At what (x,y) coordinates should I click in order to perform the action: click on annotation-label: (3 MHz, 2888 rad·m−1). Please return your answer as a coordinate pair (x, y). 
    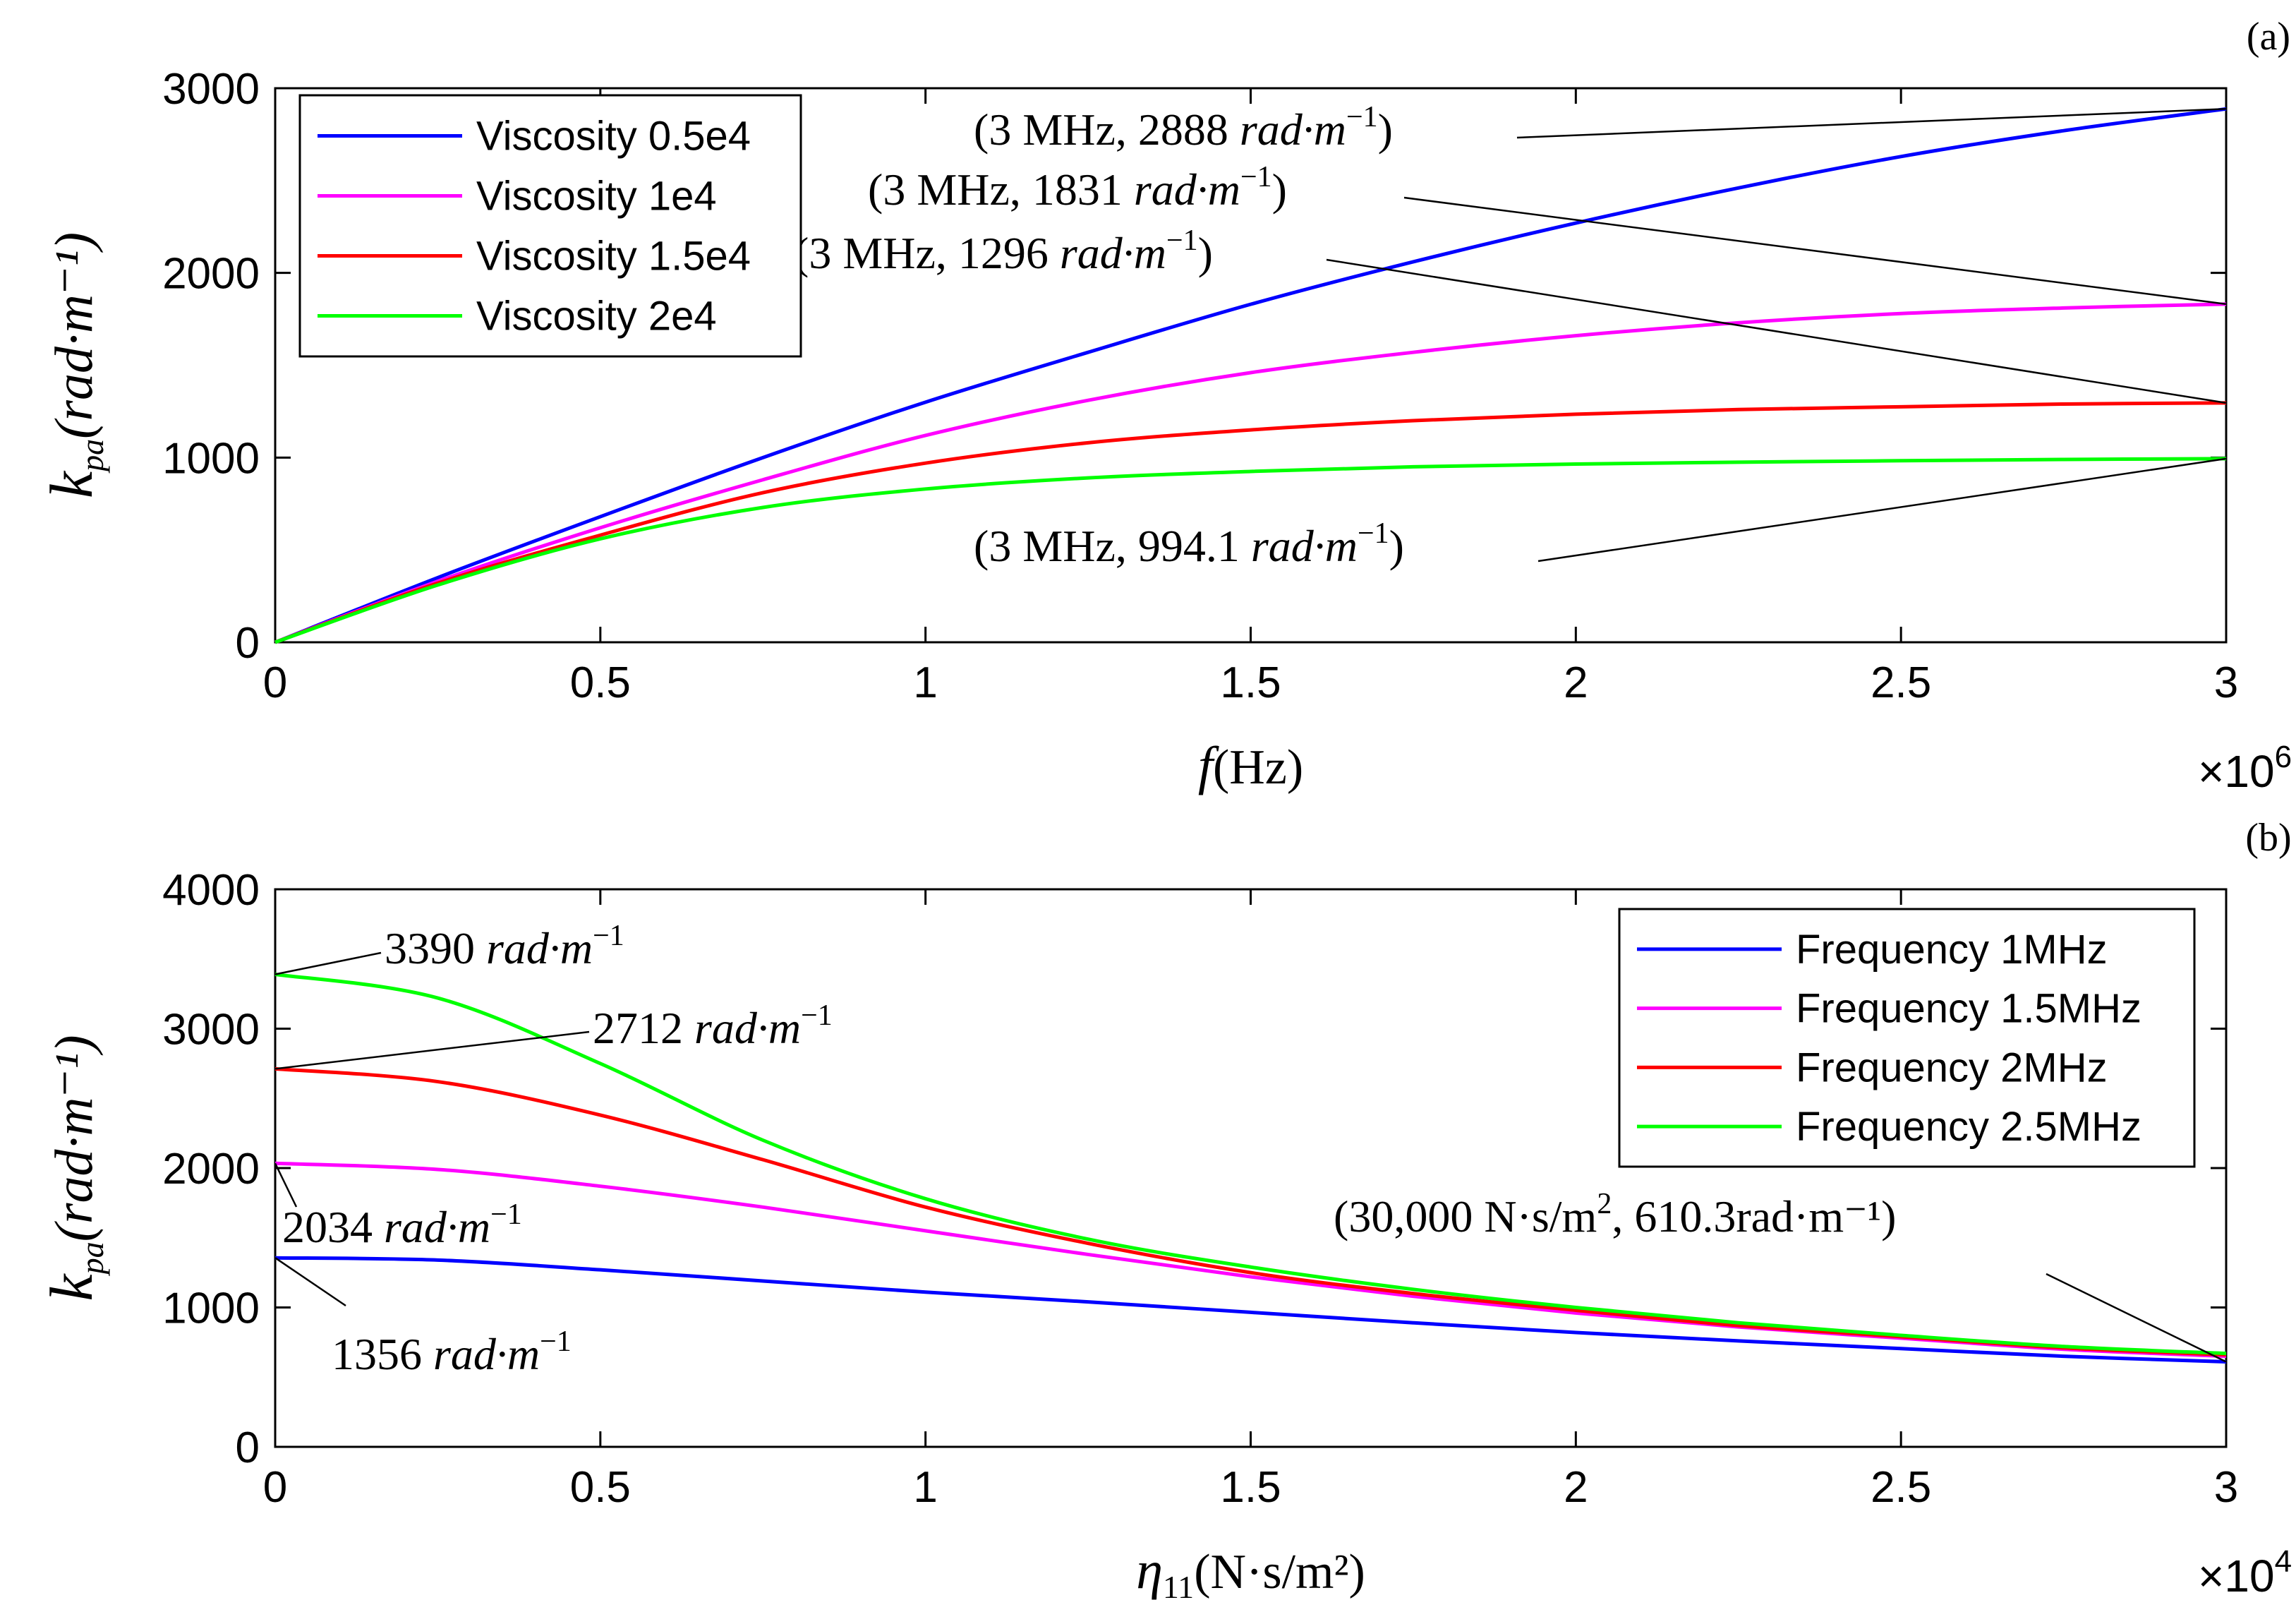
    Looking at the image, I should click on (1183, 128).